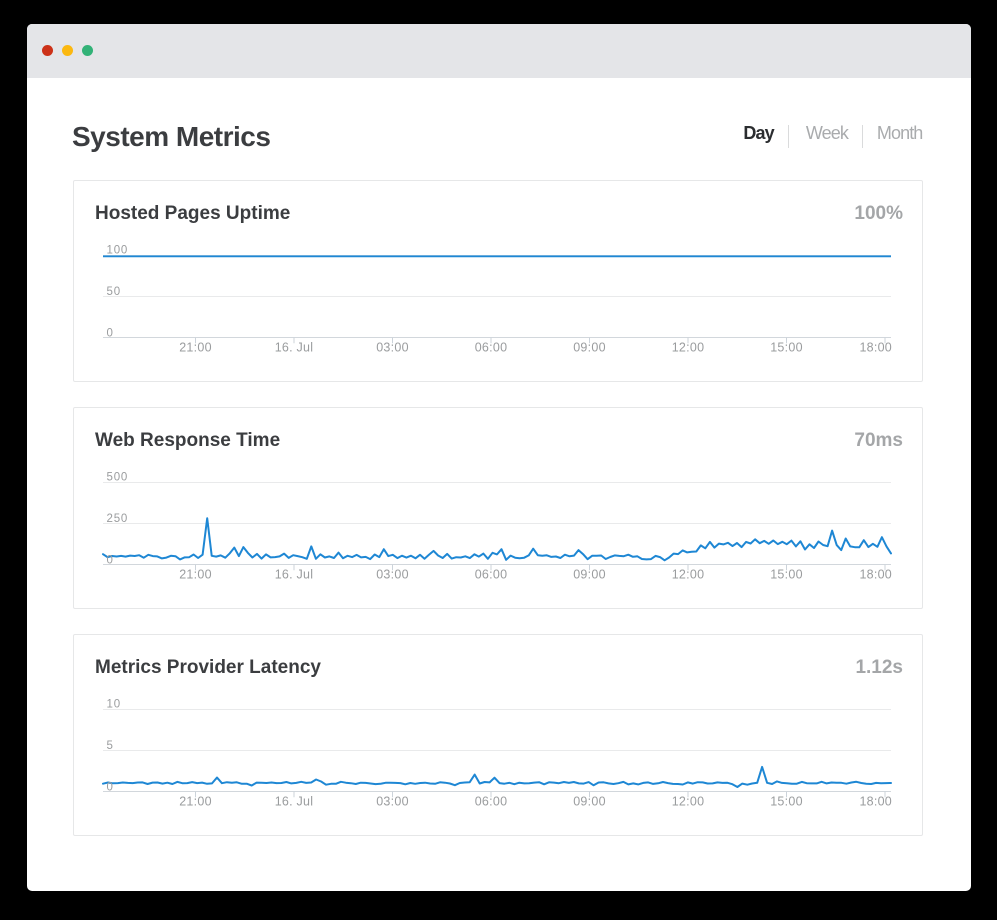 The image size is (997, 920). Describe the element at coordinates (110, 746) in the screenshot. I see `svg-text: 5` at that location.